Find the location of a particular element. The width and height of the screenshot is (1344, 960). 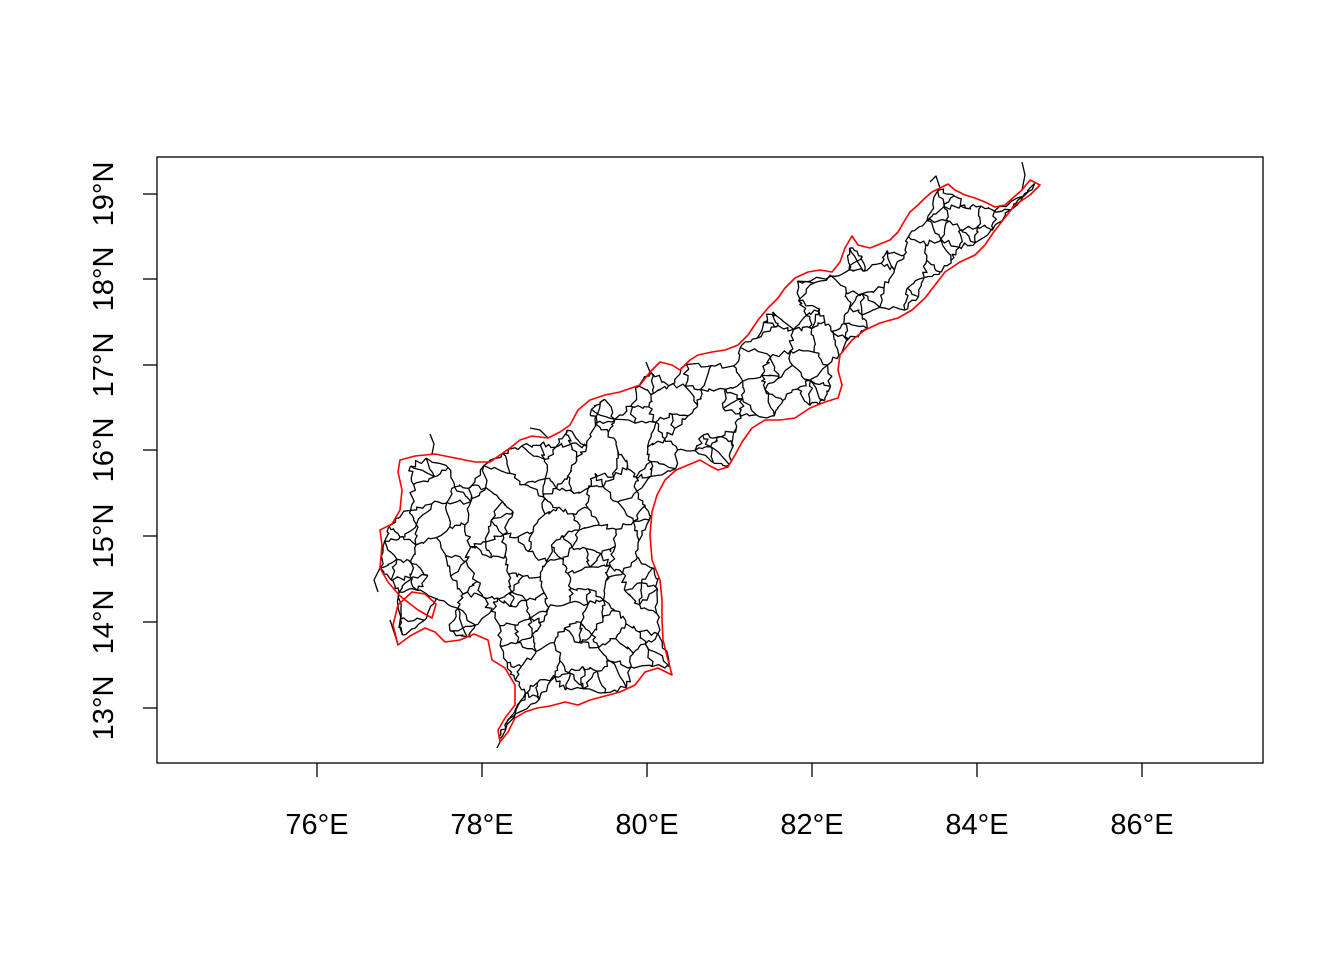

x-axis is located at coordinates (729, 770).